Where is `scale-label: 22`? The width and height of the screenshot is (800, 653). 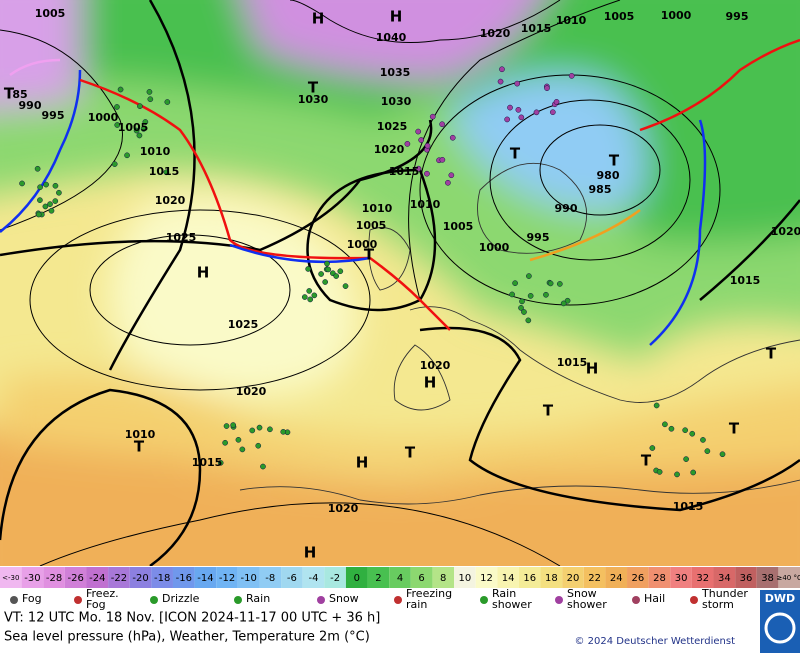
scale-label: 22 is located at coordinates (594, 578).